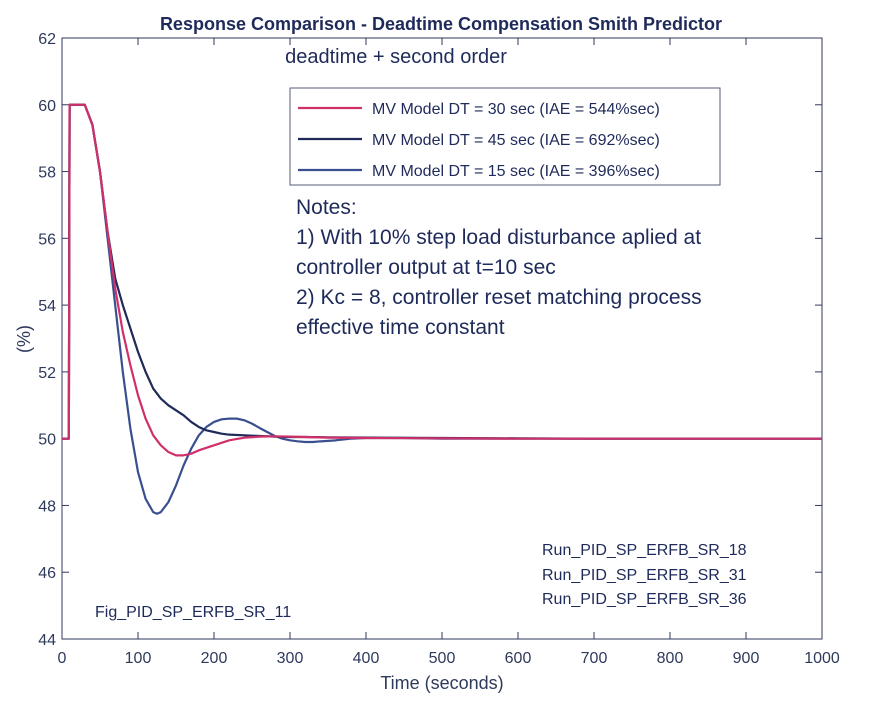 This screenshot has height=716, width=869. I want to click on y-tick-label: 54, so click(47, 306).